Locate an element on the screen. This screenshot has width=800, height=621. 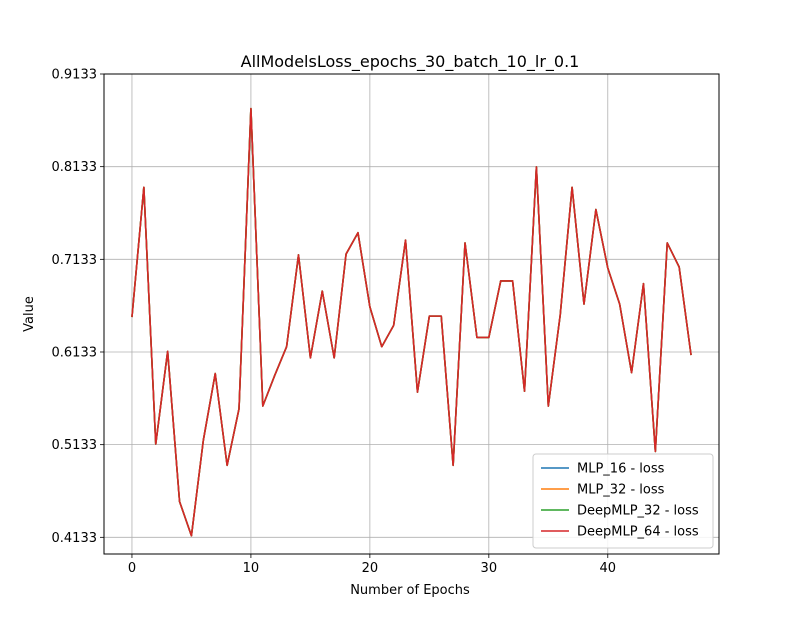
x-tick-label: 40 is located at coordinates (608, 568).